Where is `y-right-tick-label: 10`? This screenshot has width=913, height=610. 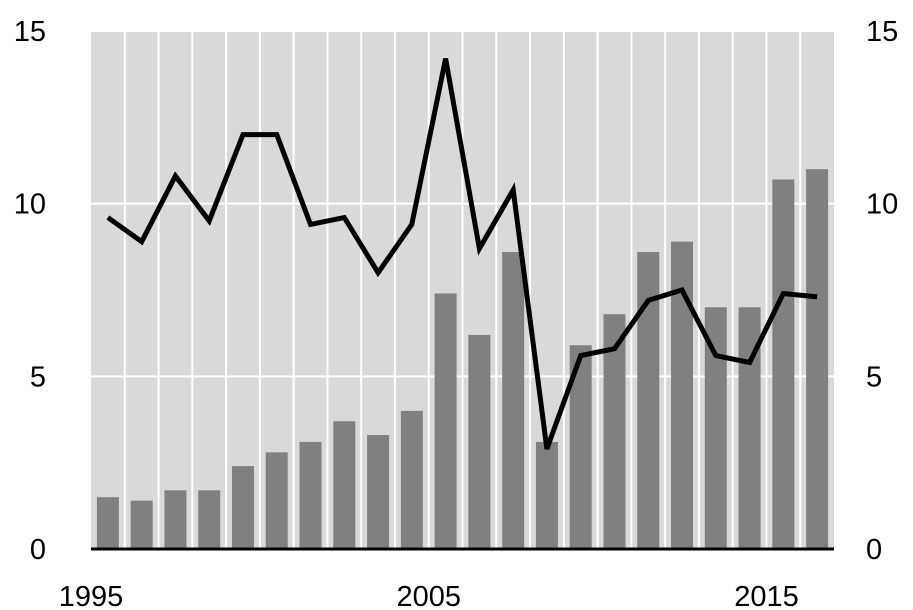
y-right-tick-label: 10 is located at coordinates (882, 205).